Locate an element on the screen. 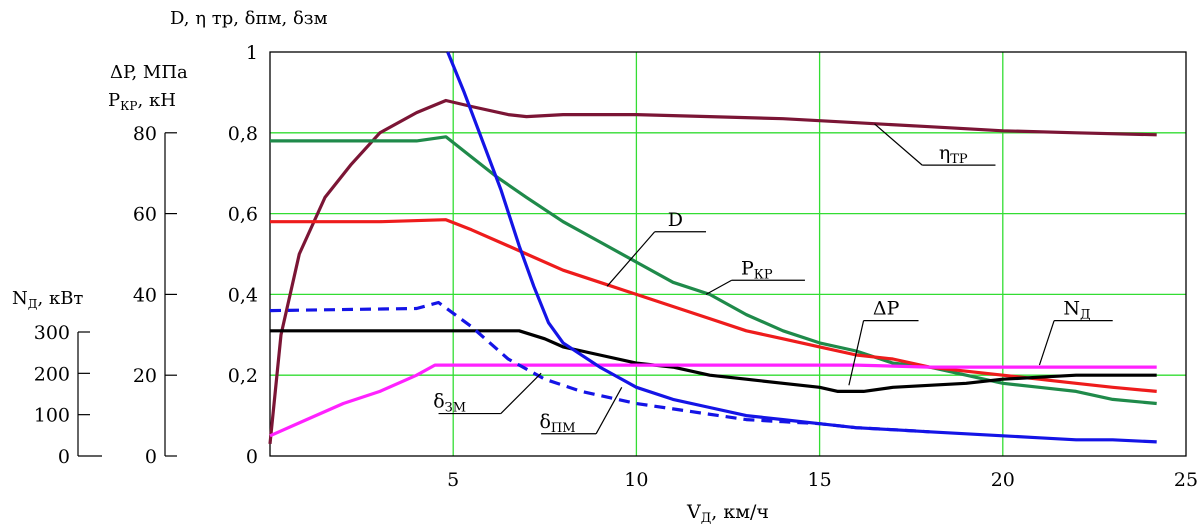 This screenshot has height=527, width=1204. annotation-leader-pkr is located at coordinates (718, 287).